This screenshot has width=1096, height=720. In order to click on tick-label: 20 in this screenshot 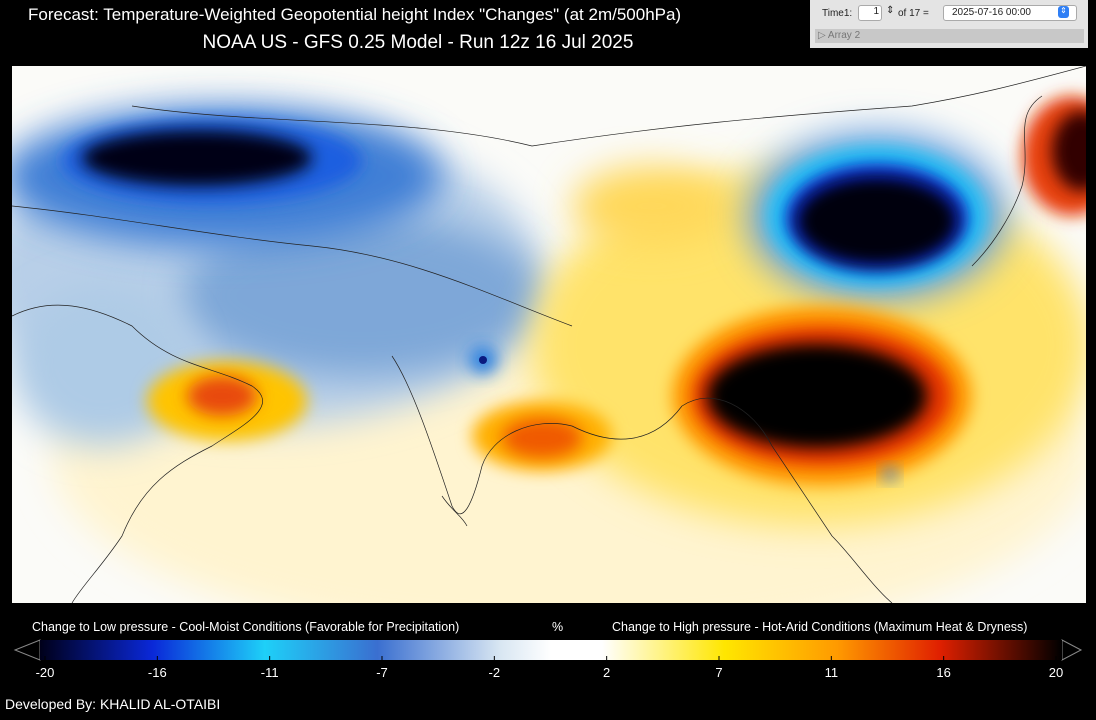, I will do `click(1056, 672)`.